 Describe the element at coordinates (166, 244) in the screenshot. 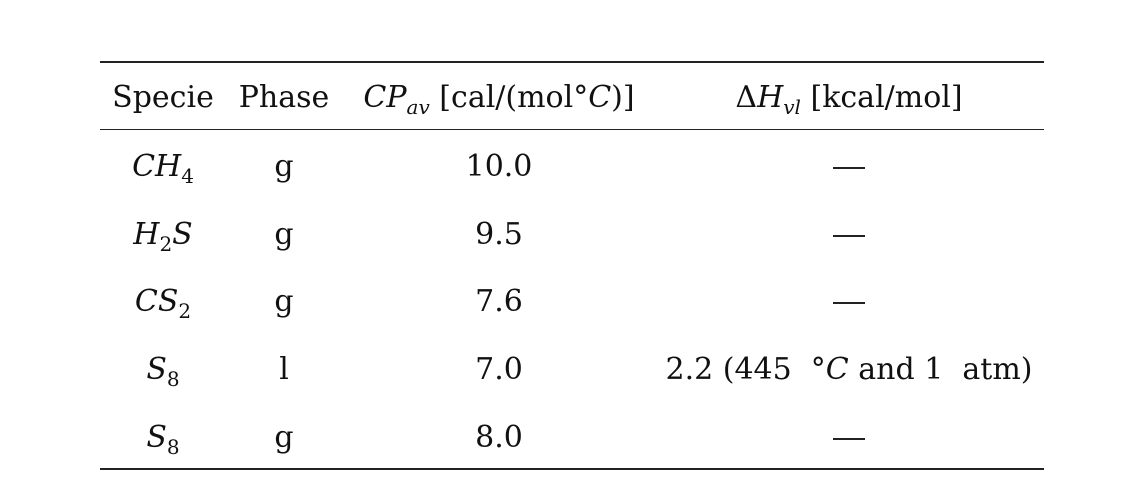

I see `row-2-species-sub: 2` at that location.